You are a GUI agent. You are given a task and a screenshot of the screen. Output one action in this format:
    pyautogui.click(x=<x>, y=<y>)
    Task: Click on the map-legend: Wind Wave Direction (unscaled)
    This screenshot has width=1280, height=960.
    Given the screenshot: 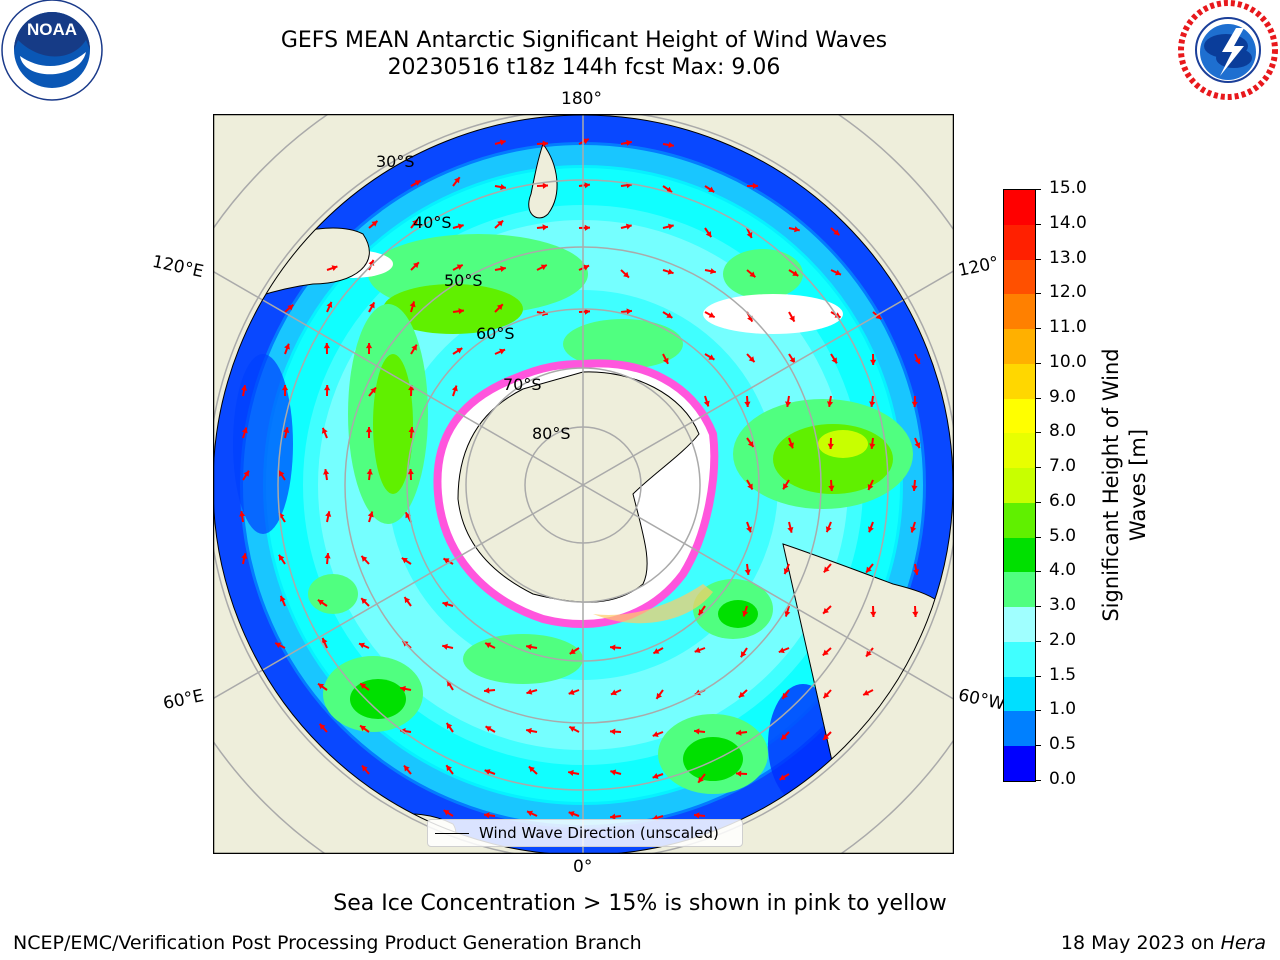 What is the action you would take?
    pyautogui.click(x=585, y=833)
    